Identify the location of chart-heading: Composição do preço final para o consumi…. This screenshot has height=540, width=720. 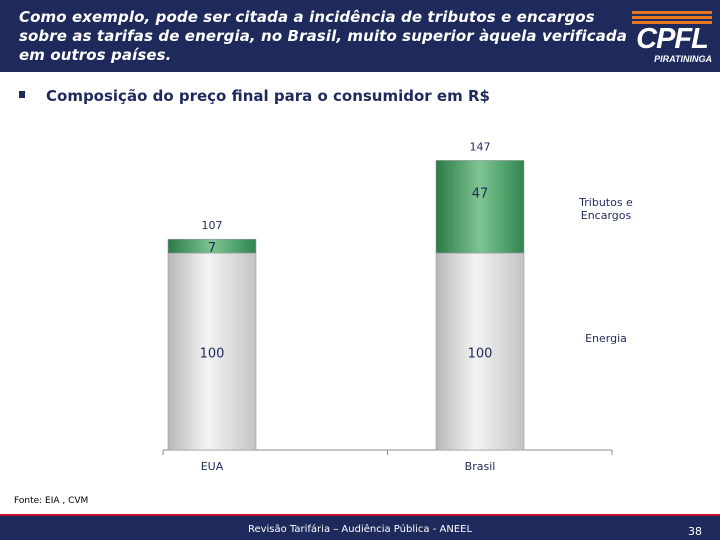
(268, 96).